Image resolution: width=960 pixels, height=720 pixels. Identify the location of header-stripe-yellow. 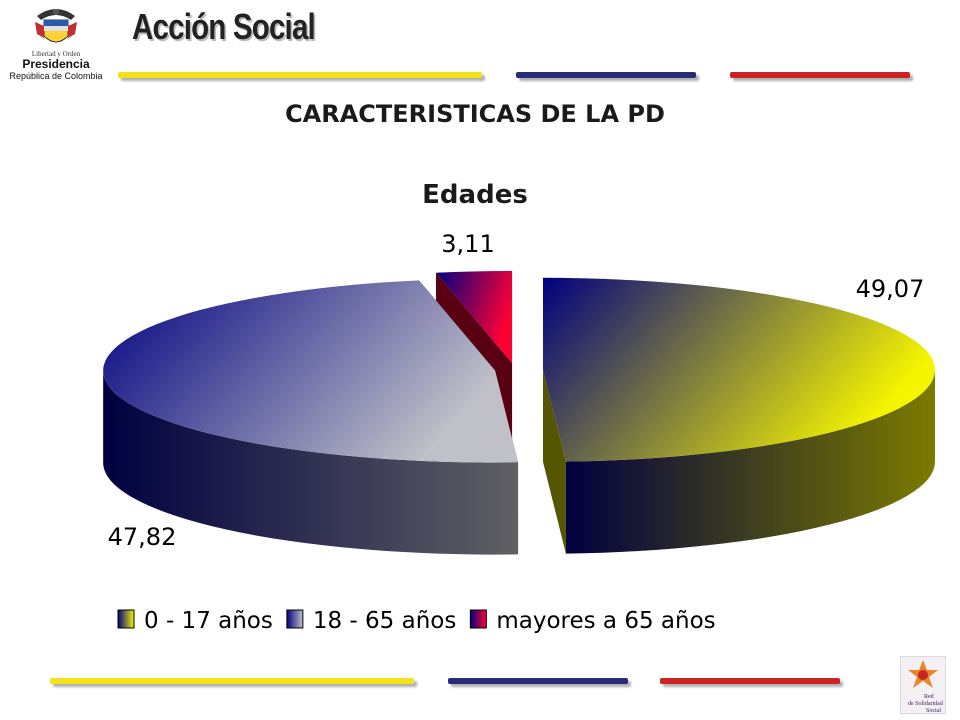
(300, 75).